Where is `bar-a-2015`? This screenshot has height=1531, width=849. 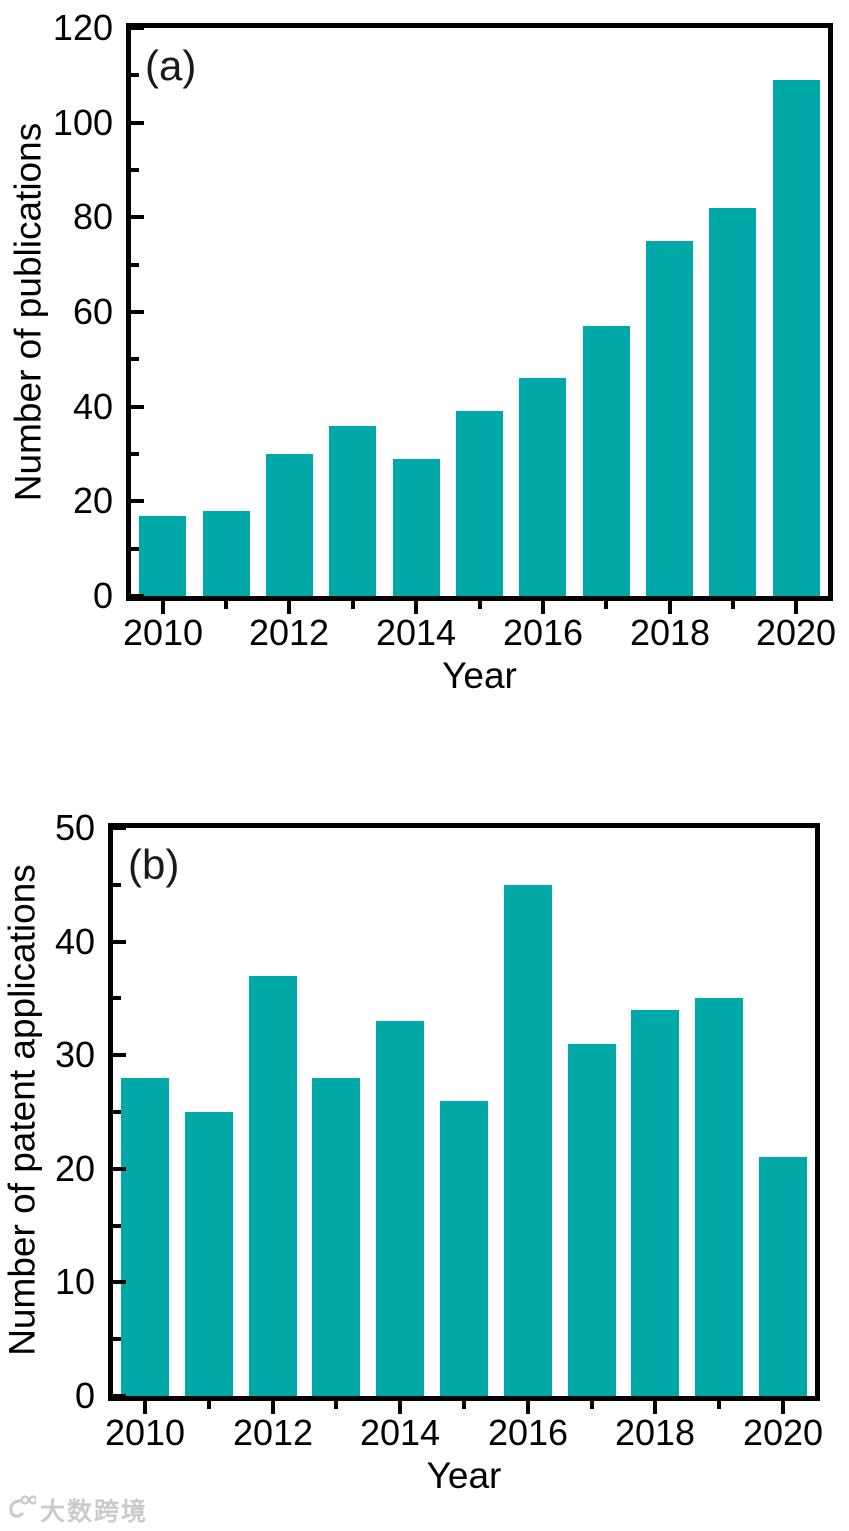
bar-a-2015 is located at coordinates (479, 503).